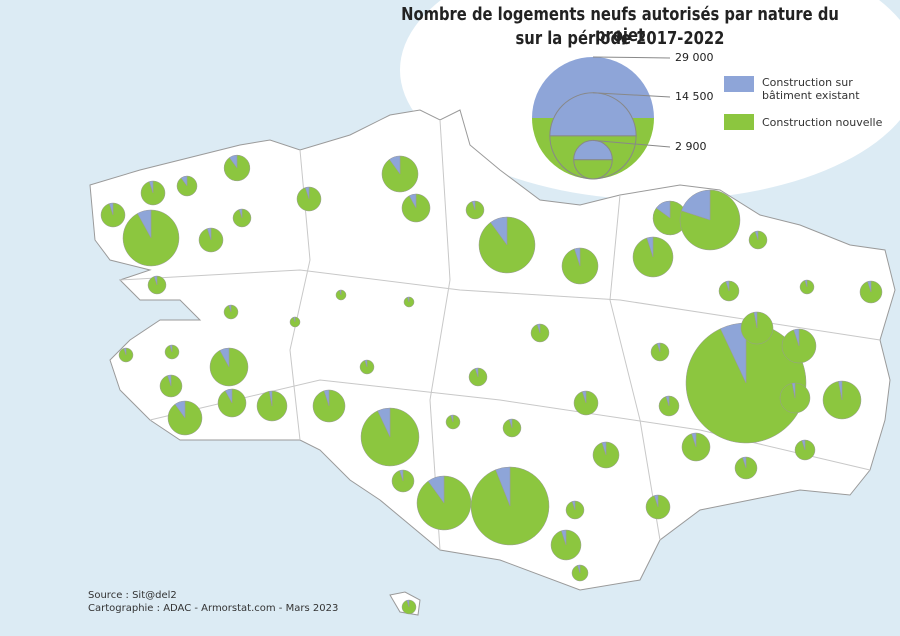 This screenshot has height=636, width=900. I want to click on title: sur la période 2017-2022, so click(620, 38).